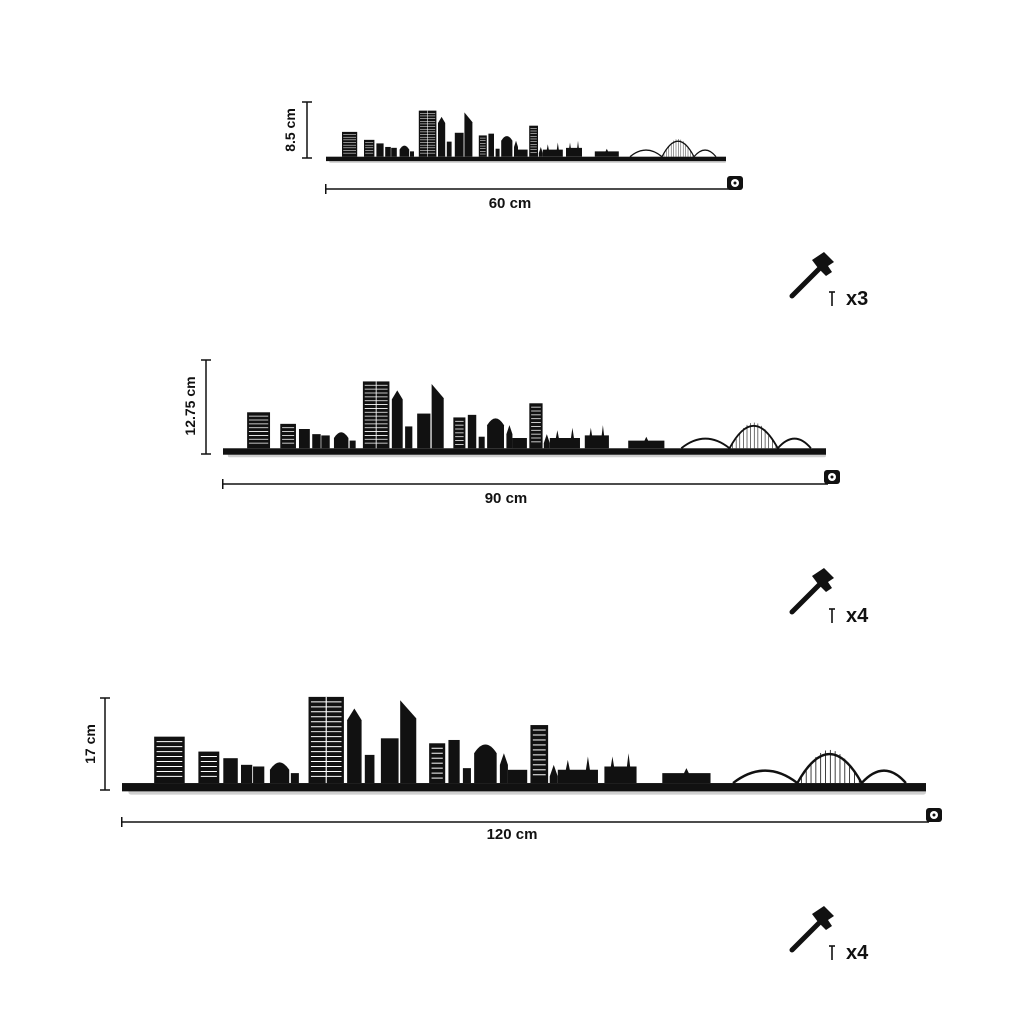  Describe the element at coordinates (857, 299) in the screenshot. I see `fixing-quantity: x3` at that location.